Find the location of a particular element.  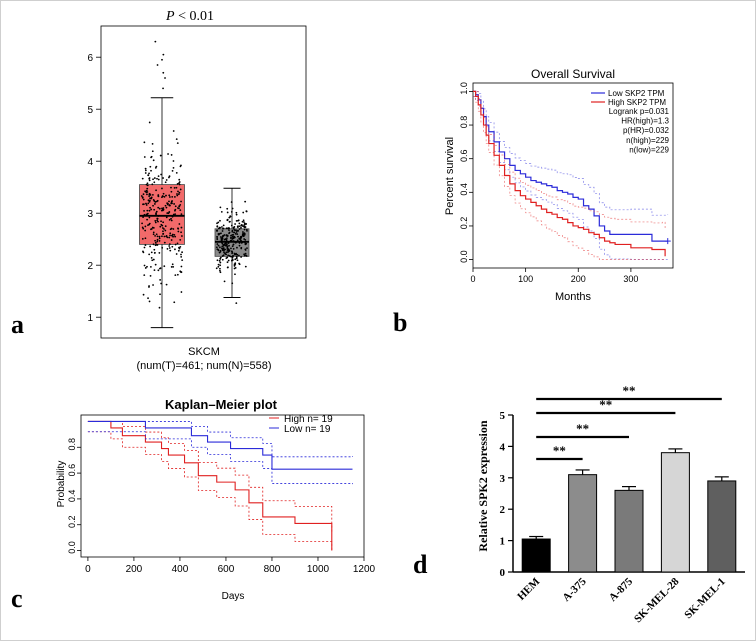

y-tick-label: 0.8 is located at coordinates (72, 444).